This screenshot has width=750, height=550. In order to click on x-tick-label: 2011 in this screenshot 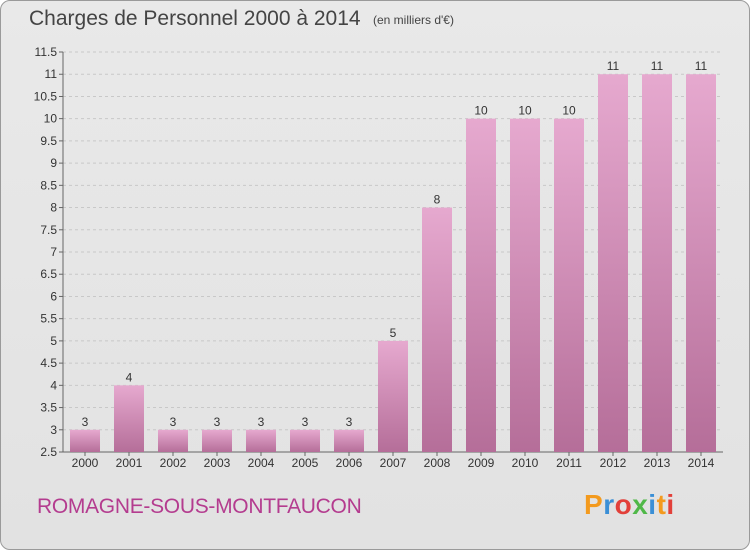, I will do `click(569, 463)`.